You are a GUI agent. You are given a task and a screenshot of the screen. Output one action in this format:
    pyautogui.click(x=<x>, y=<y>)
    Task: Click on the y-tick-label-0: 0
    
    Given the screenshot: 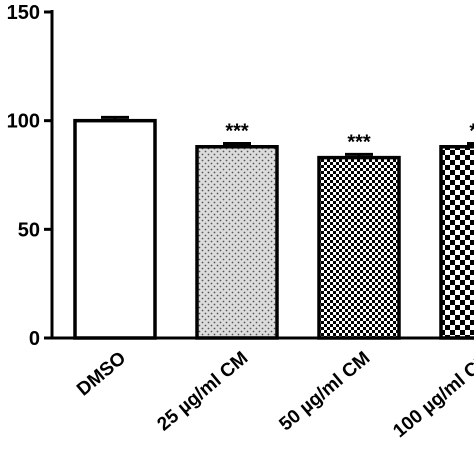 What is the action you would take?
    pyautogui.click(x=34, y=339)
    